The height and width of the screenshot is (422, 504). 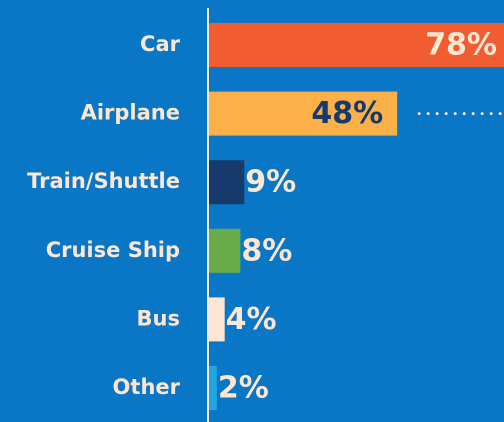 I want to click on category-label: Cruise Ship, so click(x=113, y=250).